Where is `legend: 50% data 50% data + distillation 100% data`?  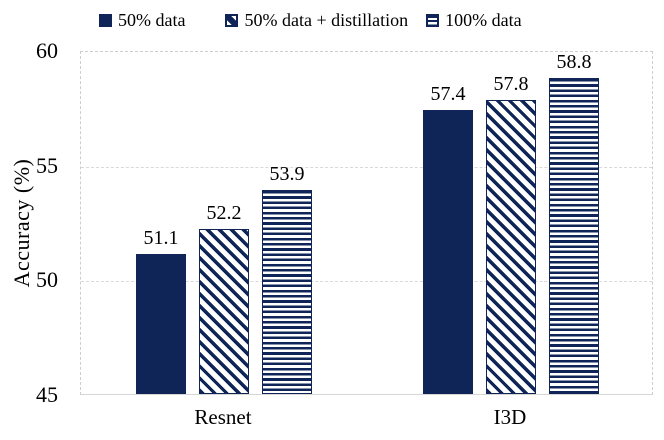
legend: 50% data 50% data + distillation 100% data is located at coordinates (310, 20).